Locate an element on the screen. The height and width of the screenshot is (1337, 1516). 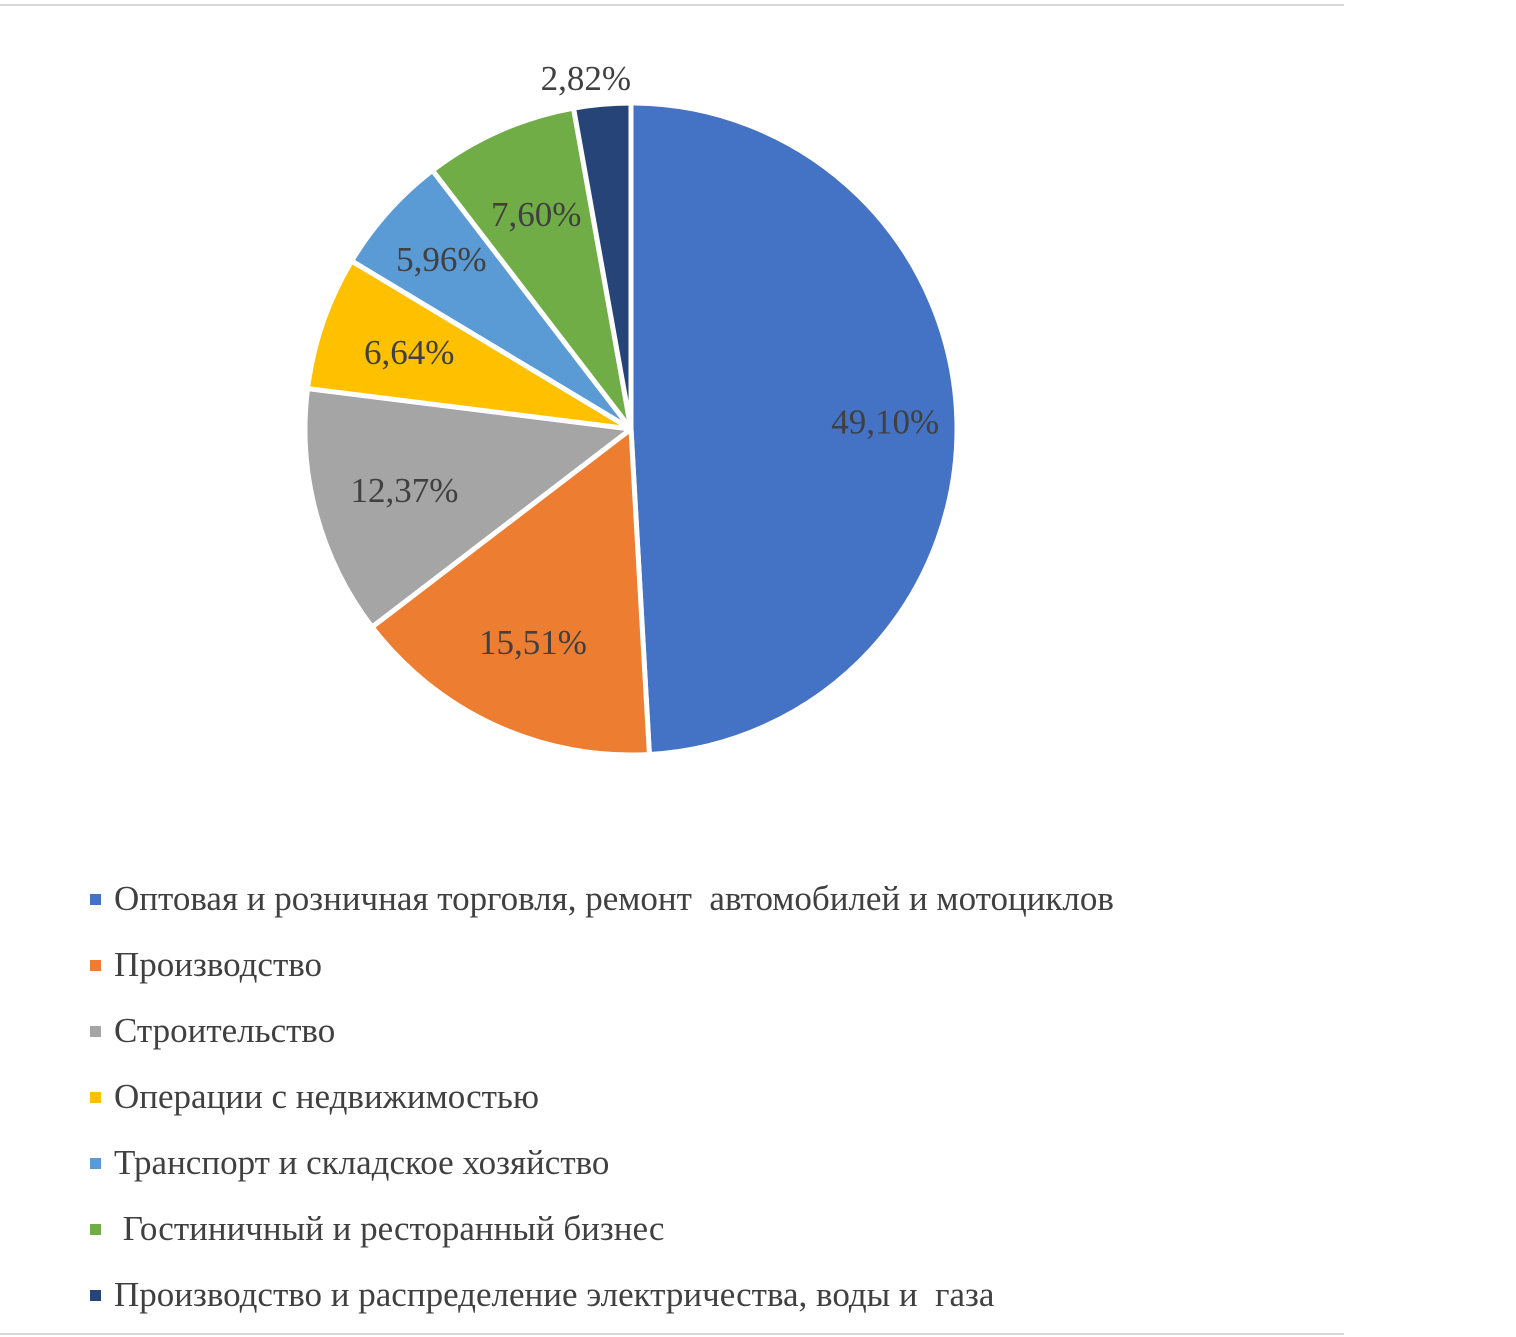
pie-data-label-1: 49,10% is located at coordinates (885, 421).